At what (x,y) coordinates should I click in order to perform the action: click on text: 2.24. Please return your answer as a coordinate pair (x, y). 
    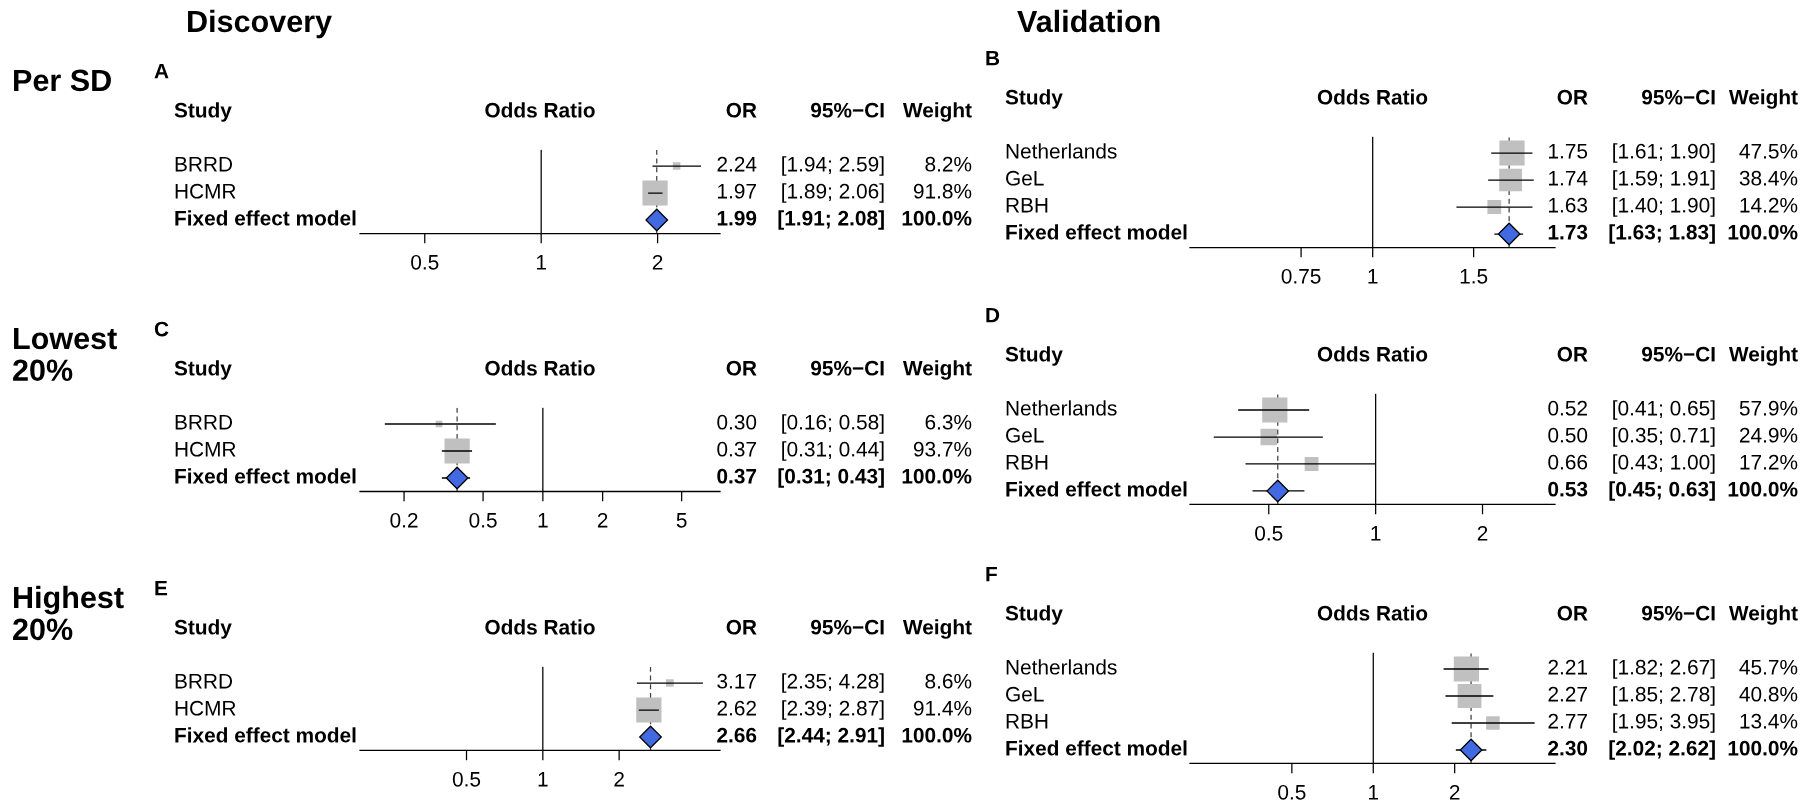
    Looking at the image, I should click on (737, 164).